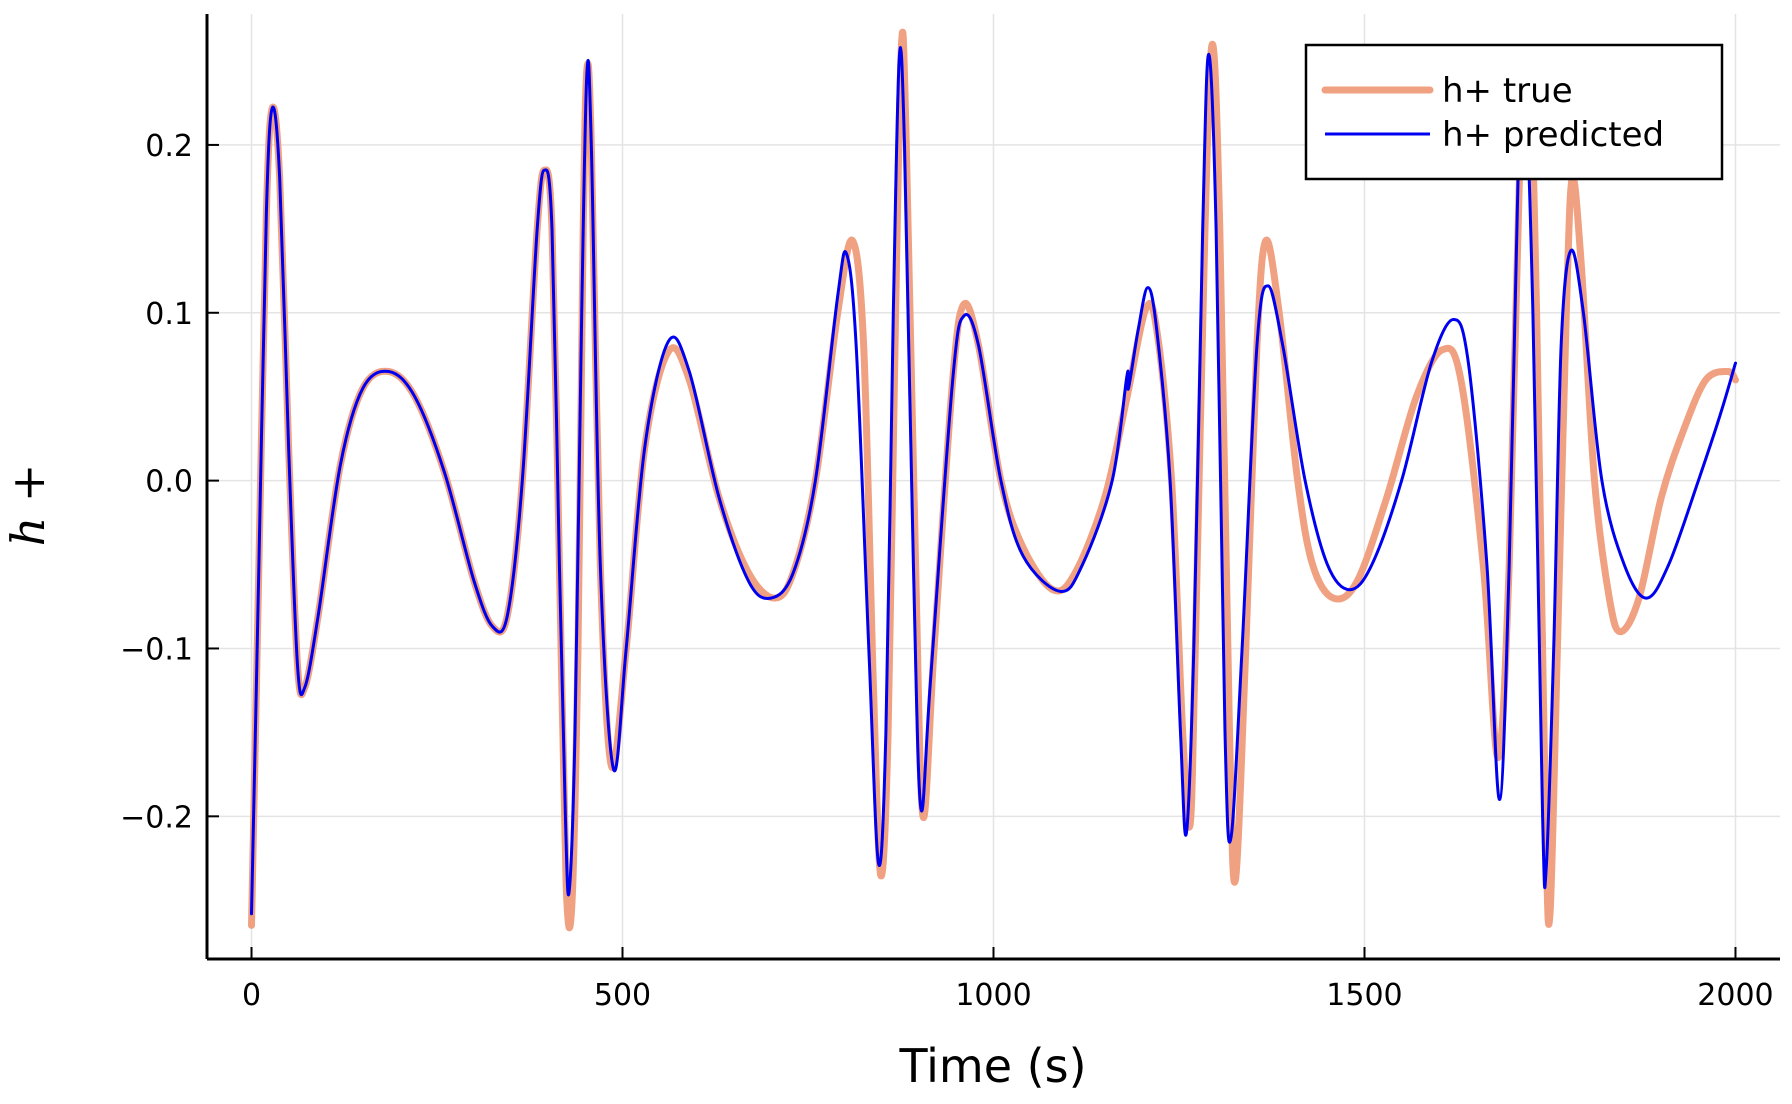 Image resolution: width=1792 pixels, height=1104 pixels. I want to click on legend: h+ true h+ predicted, so click(1514, 112).